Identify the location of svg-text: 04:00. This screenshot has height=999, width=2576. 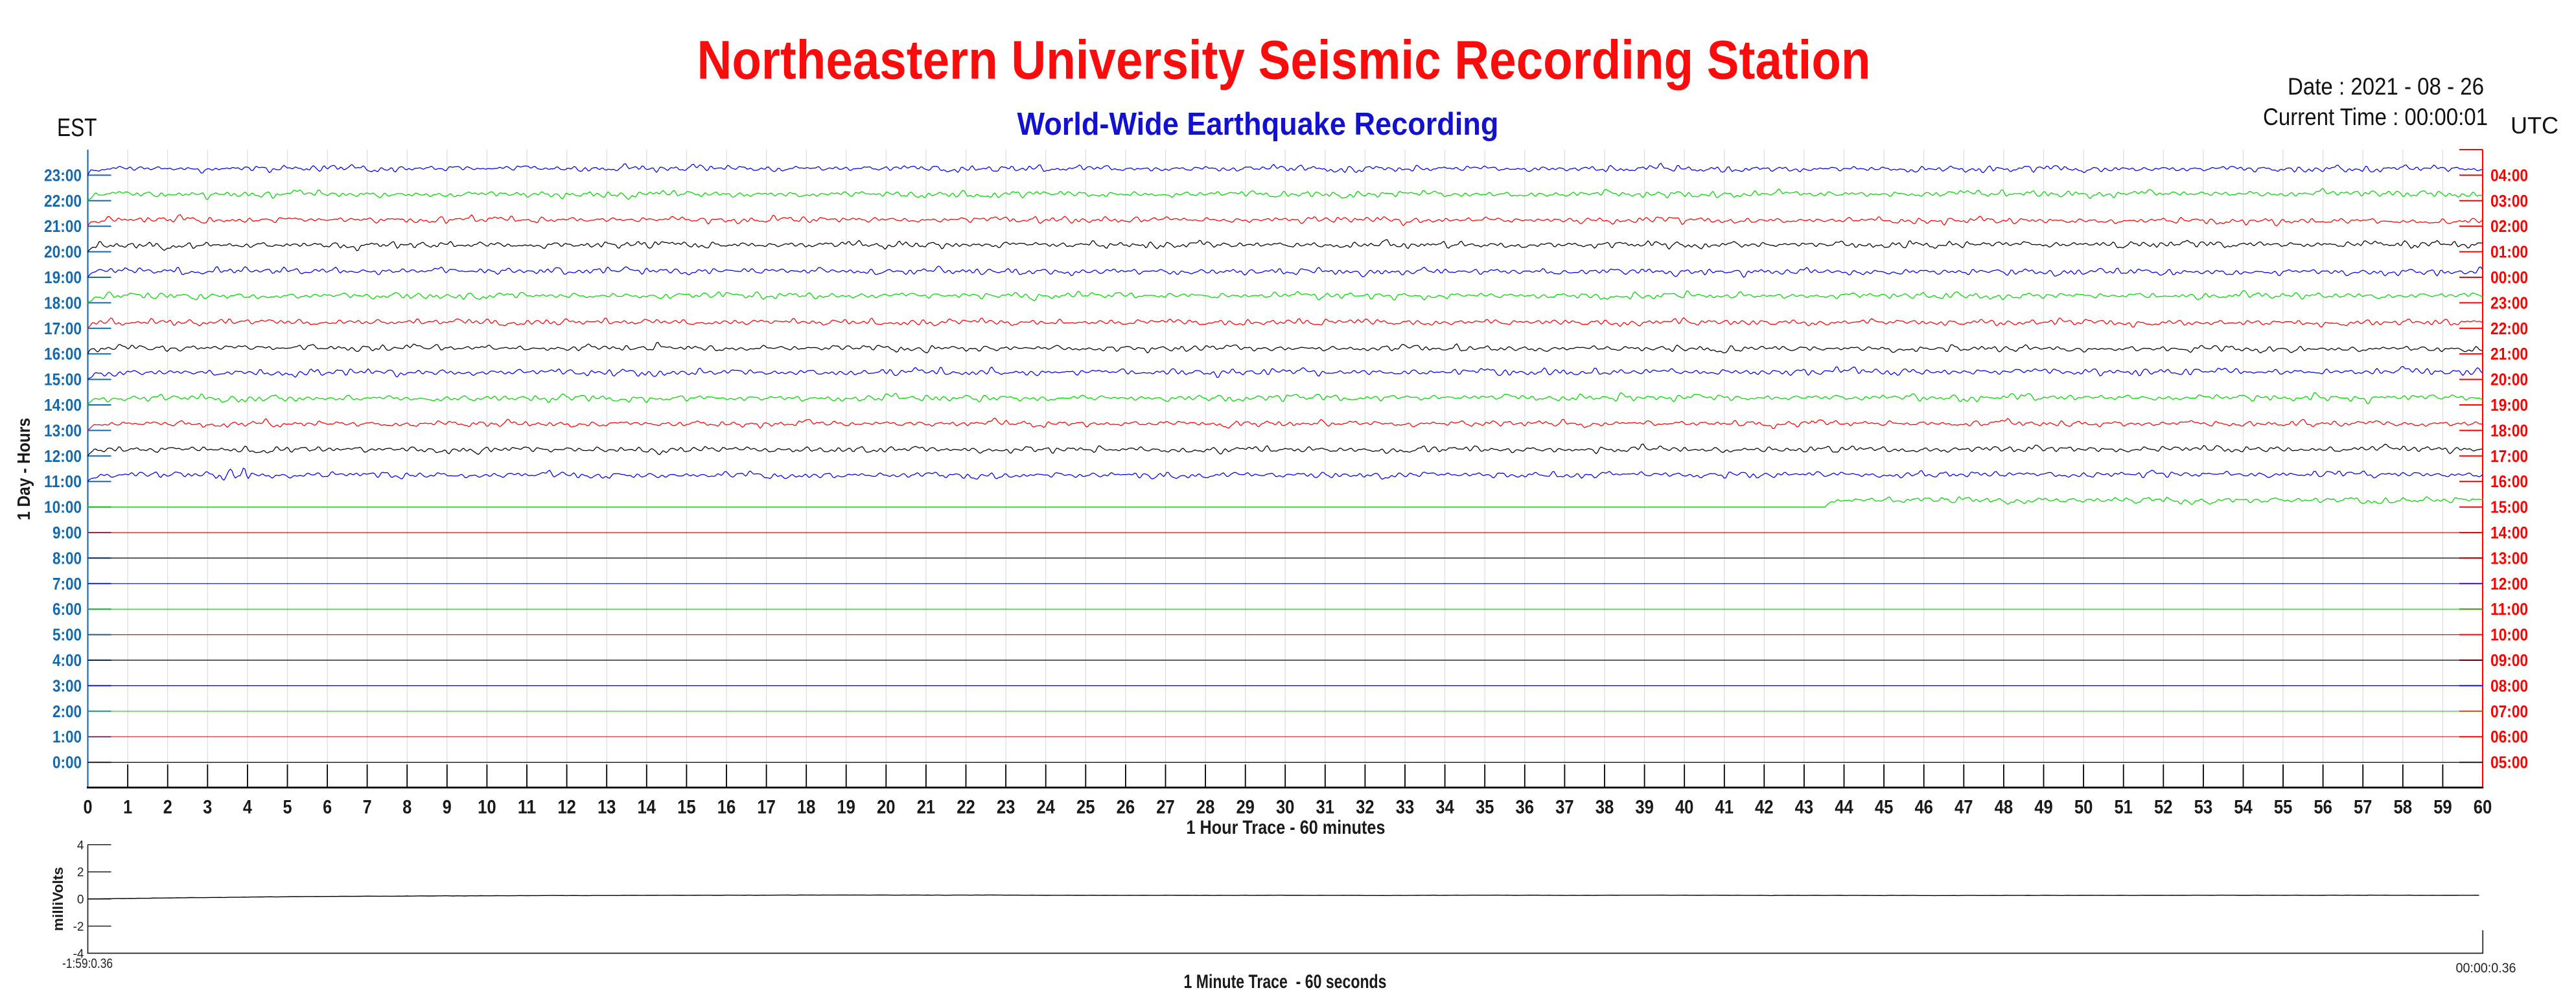
(2509, 175).